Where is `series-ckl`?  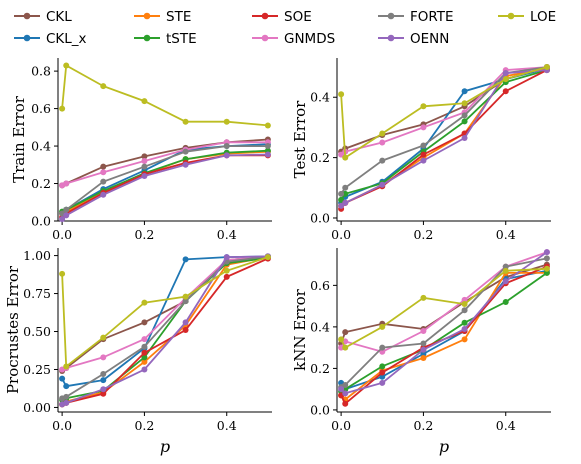
series-ckl is located at coordinates (165, 162).